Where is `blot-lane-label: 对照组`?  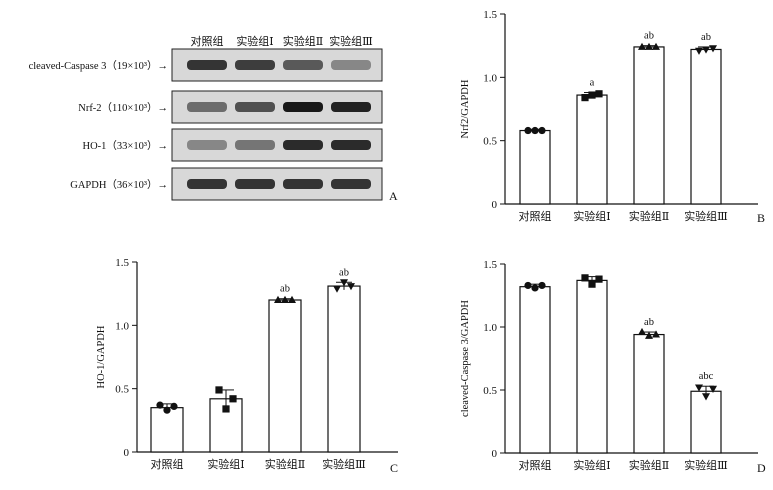 blot-lane-label: 对照组 is located at coordinates (207, 41).